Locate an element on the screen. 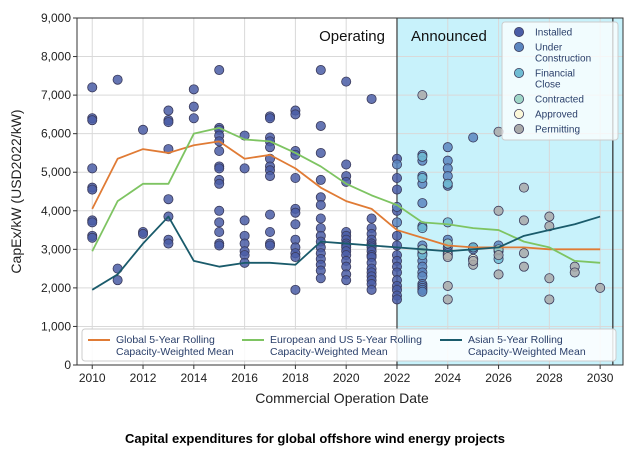  legend-label: Installed is located at coordinates (553, 33).